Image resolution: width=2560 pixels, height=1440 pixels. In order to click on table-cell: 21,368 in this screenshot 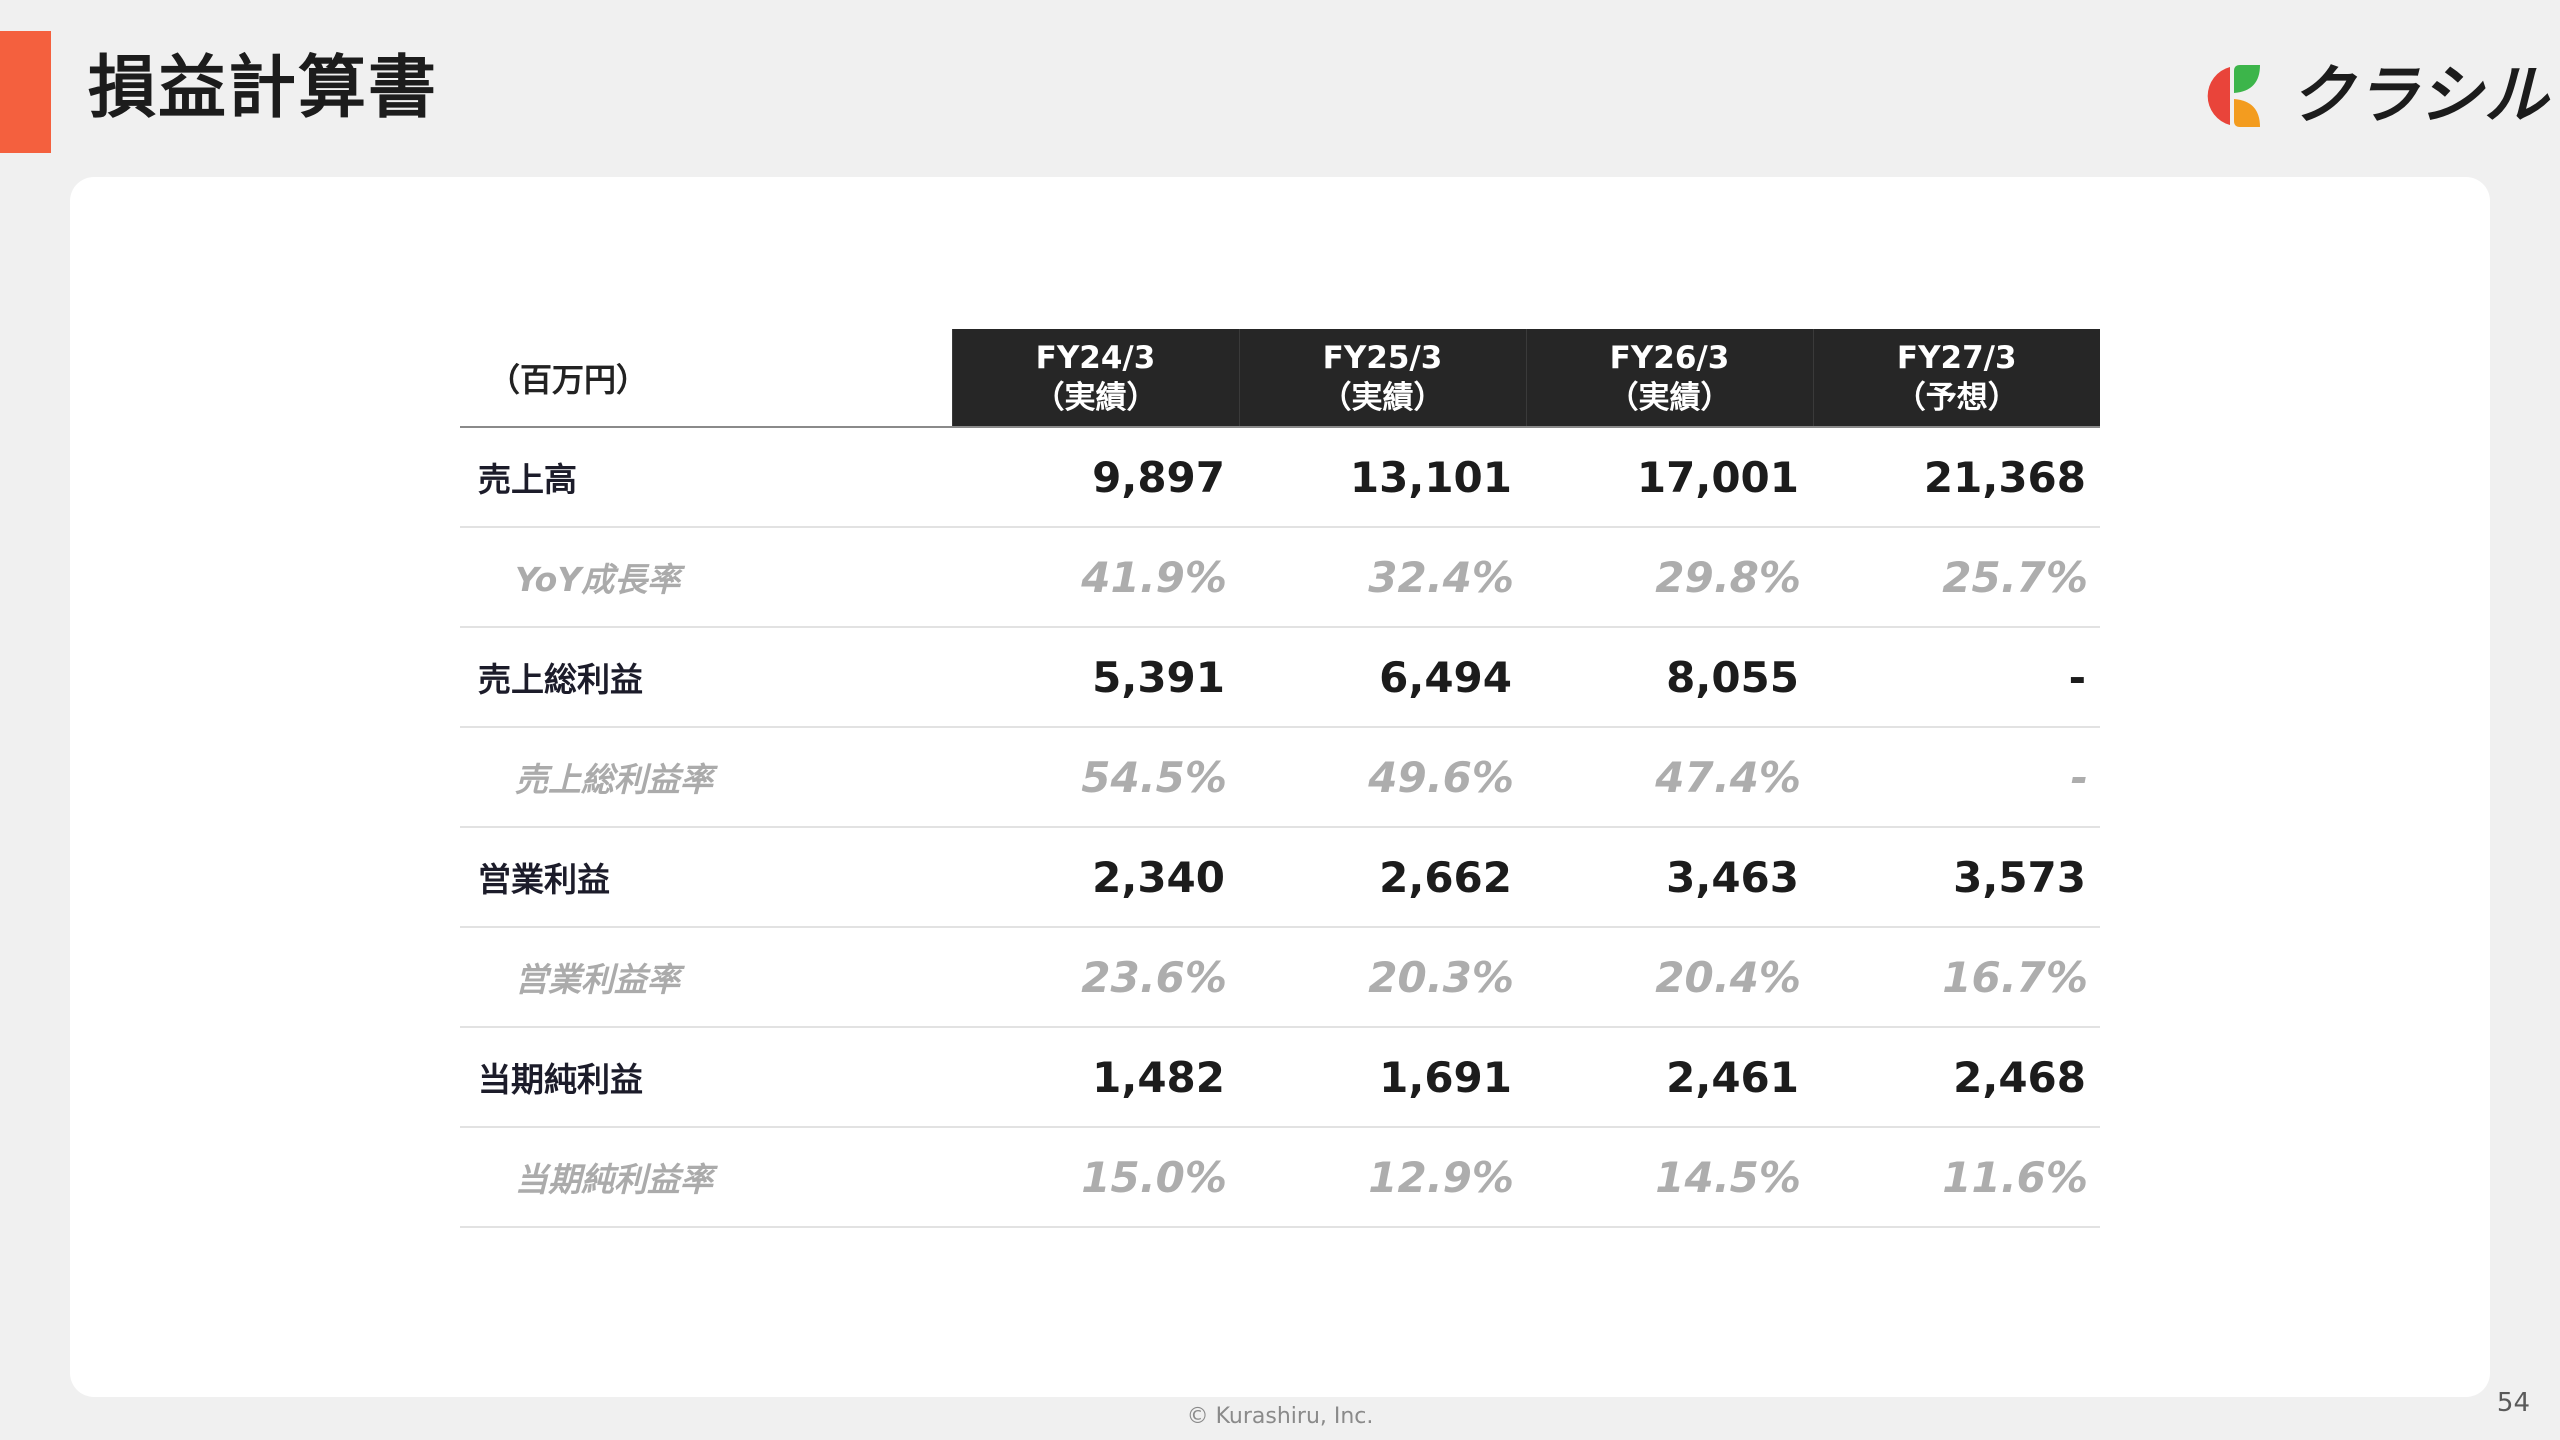, I will do `click(1956, 477)`.